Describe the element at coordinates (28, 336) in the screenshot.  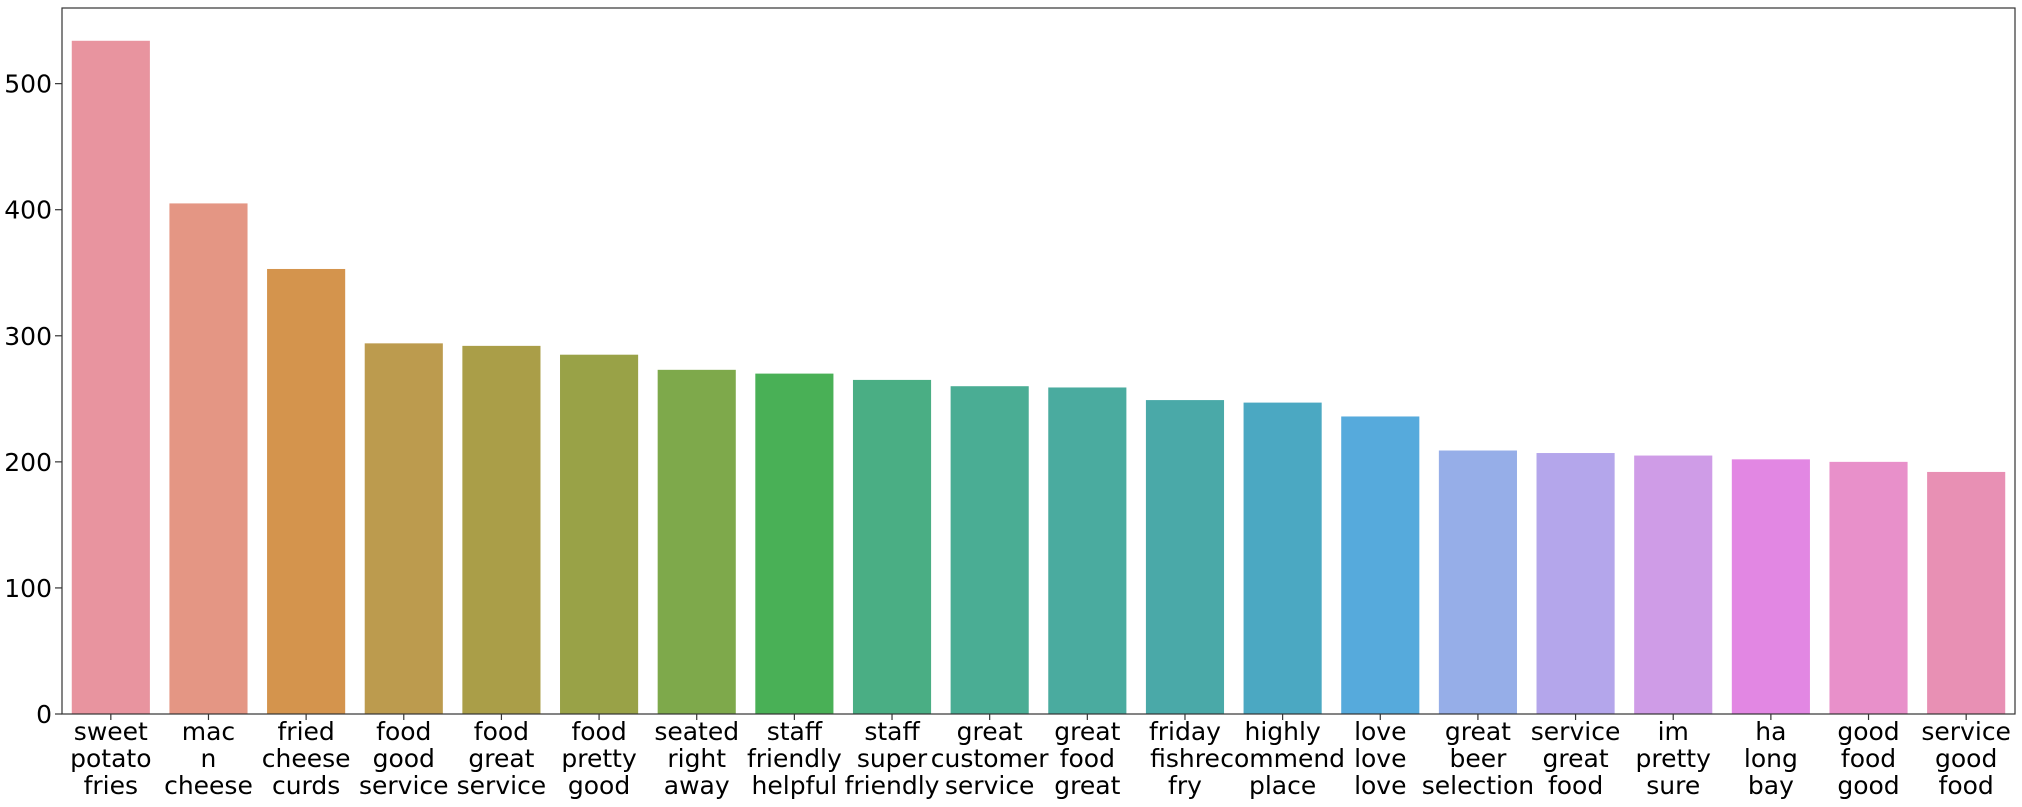
I see `y-tick-label: 300` at that location.